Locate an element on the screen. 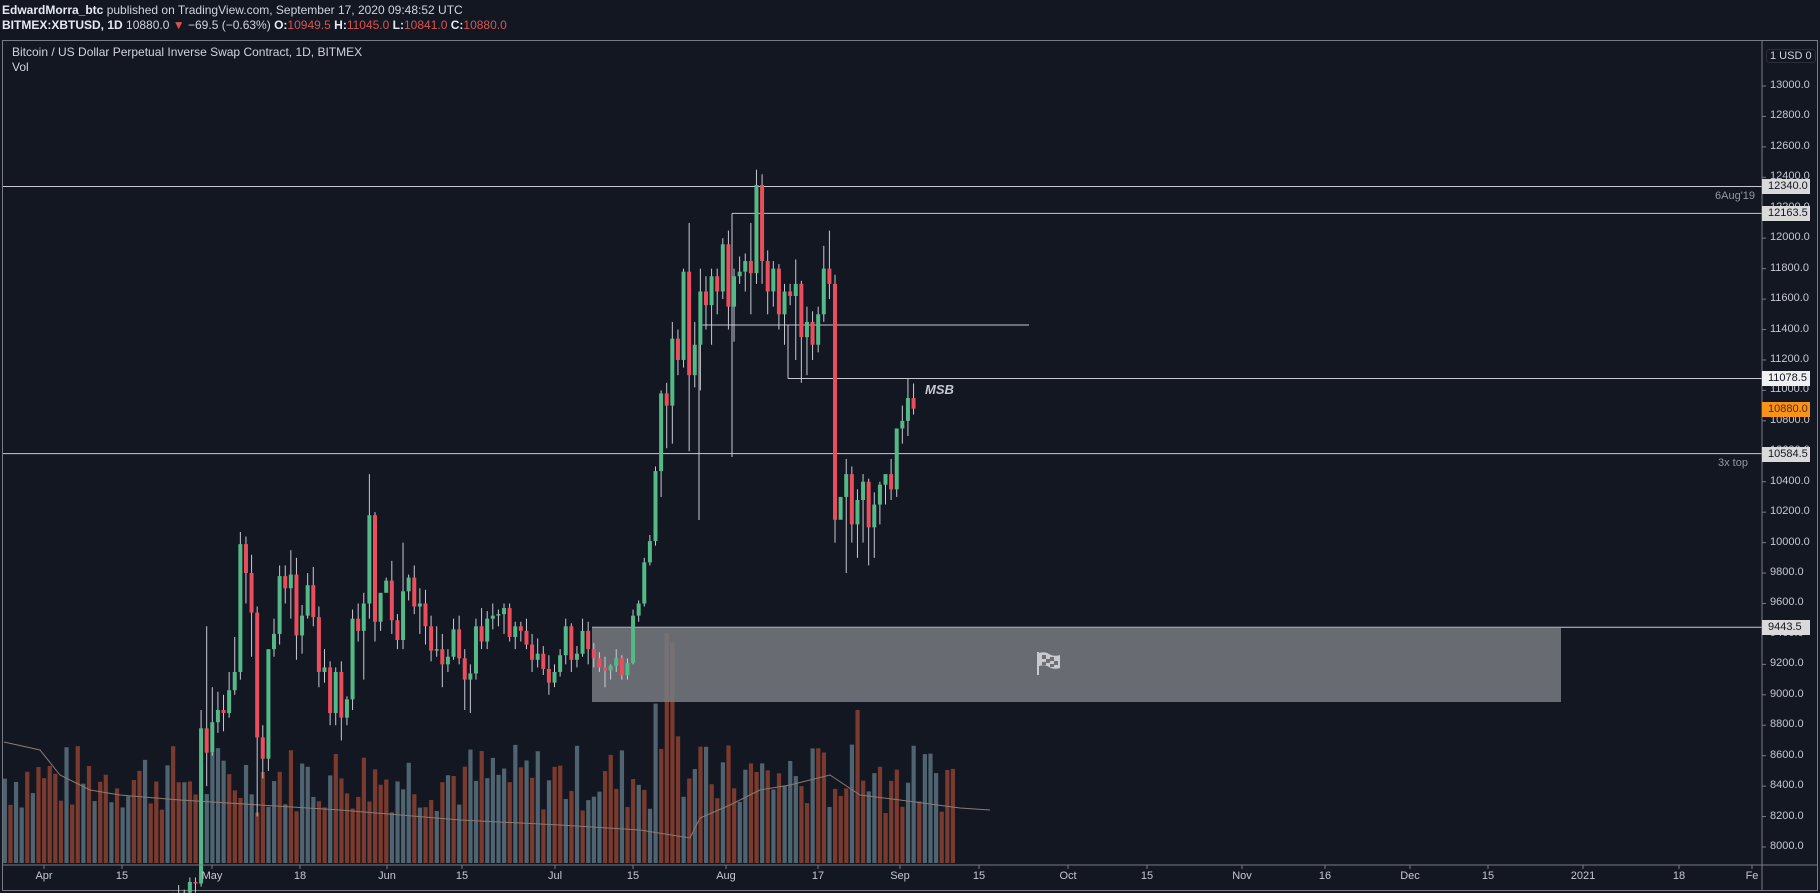  price-tick: 8200.0 is located at coordinates (1787, 815).